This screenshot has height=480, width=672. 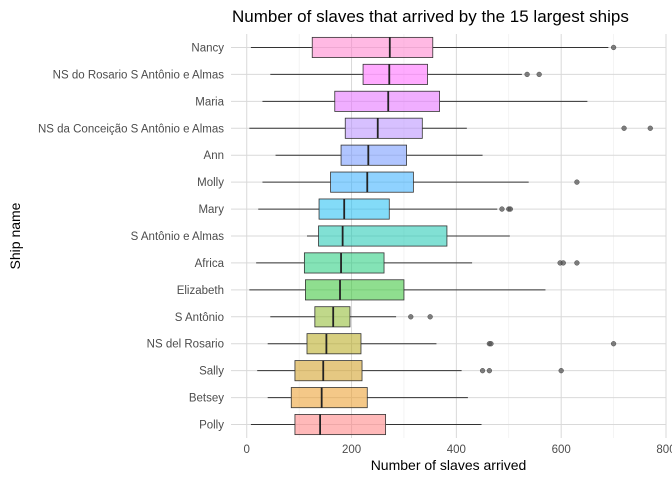 What do you see at coordinates (211, 210) in the screenshot?
I see `y-tick-label: Mary` at bounding box center [211, 210].